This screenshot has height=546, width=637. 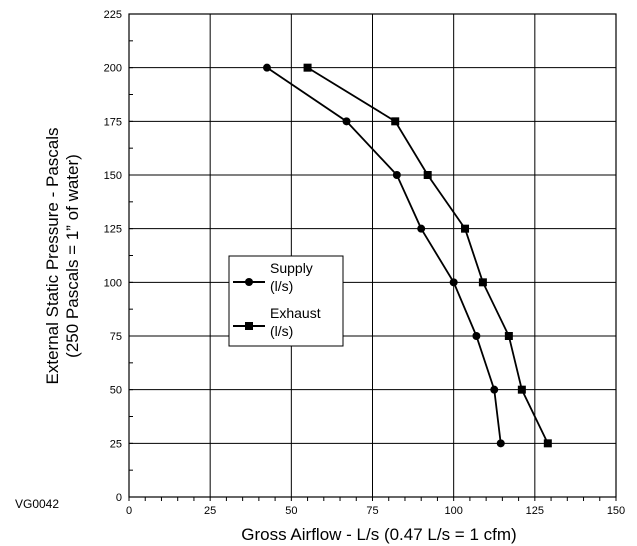 I want to click on y-axis-title-line-2: (250 Pascals = 1” of water), so click(x=72, y=256).